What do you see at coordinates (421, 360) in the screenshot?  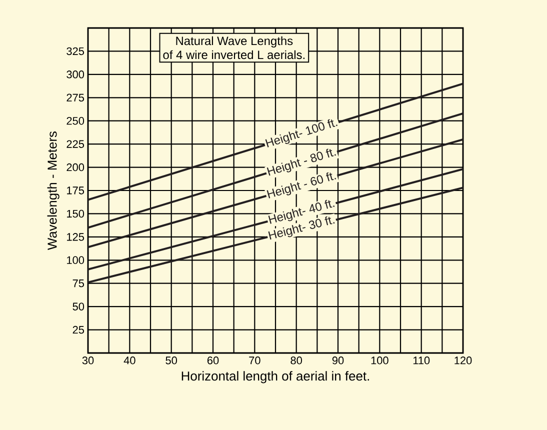 I see `x-tick-label: 110` at bounding box center [421, 360].